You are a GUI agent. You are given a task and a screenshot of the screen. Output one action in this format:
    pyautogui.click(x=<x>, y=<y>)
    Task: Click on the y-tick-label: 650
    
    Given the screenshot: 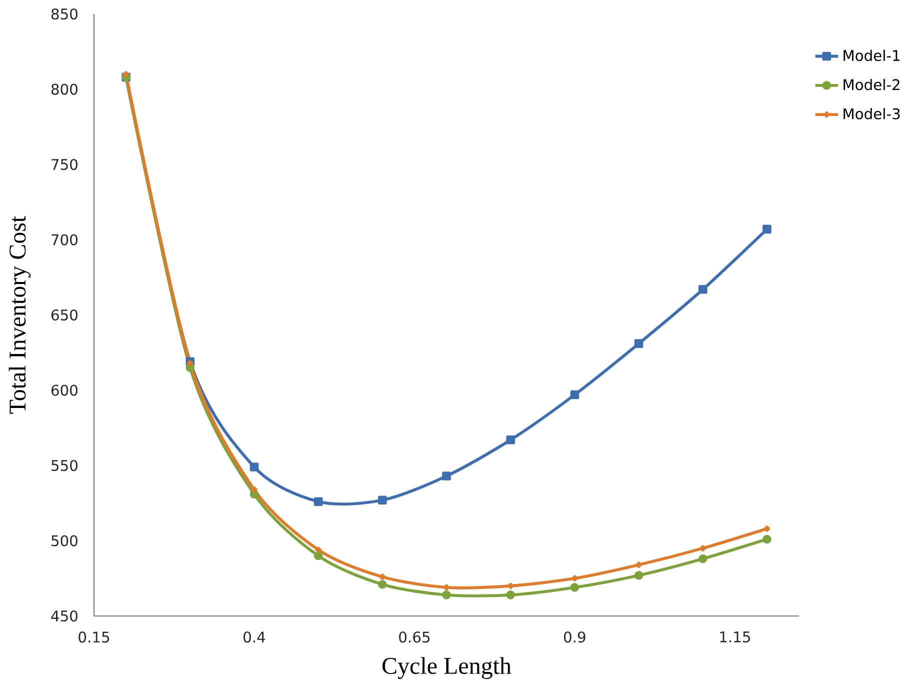 What is the action you would take?
    pyautogui.click(x=64, y=315)
    